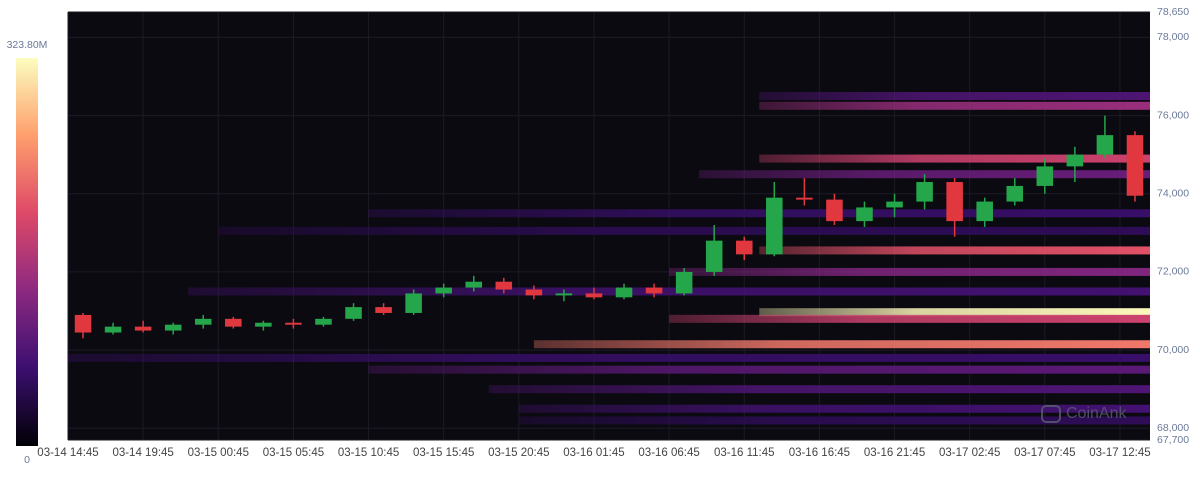  What do you see at coordinates (368, 453) in the screenshot?
I see `x-tick-label: 03-15 10:45` at bounding box center [368, 453].